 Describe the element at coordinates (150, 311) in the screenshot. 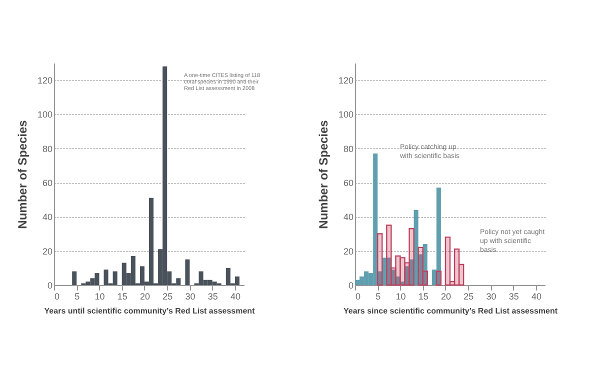

I see `x-axis-title: Years until scientific community’s Red List assessment` at that location.